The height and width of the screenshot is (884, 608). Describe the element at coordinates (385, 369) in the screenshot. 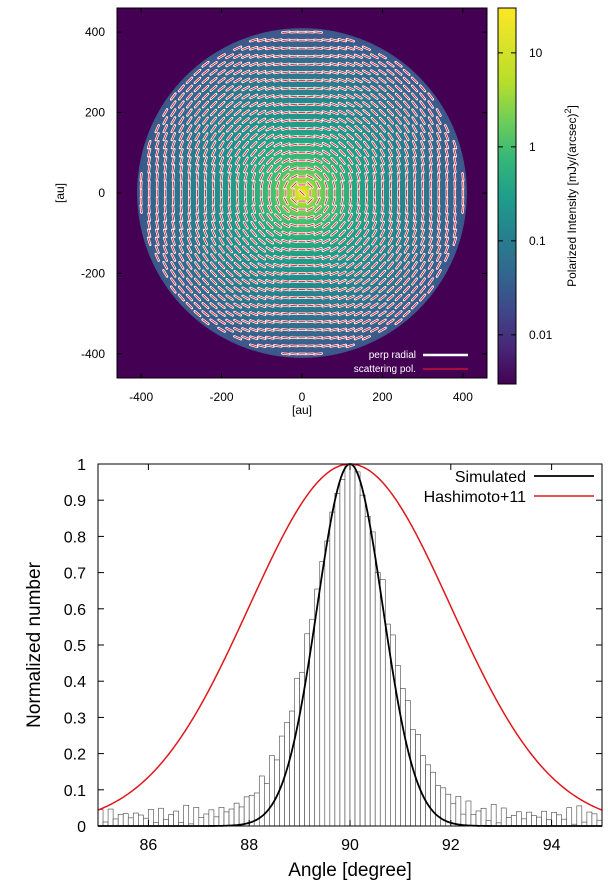

I see `legend-scattering-pol-label: scattering pol.` at that location.